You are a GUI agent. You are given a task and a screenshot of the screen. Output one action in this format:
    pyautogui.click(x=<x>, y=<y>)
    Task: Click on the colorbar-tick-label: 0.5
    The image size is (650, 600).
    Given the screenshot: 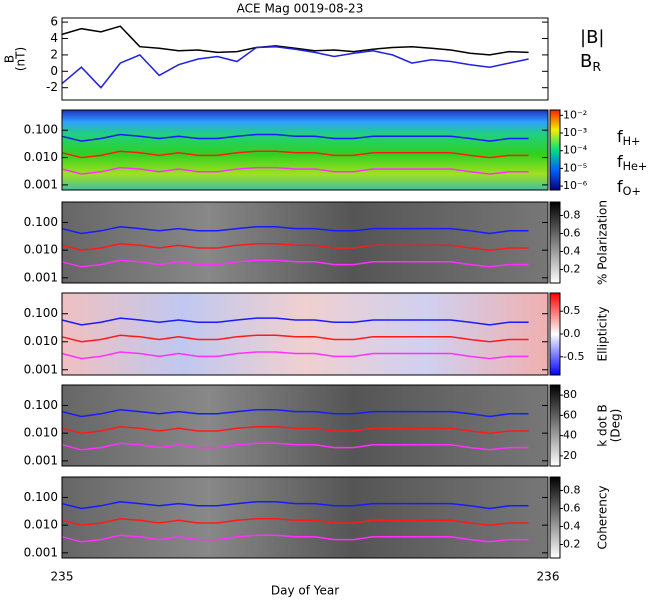 What is the action you would take?
    pyautogui.click(x=572, y=310)
    